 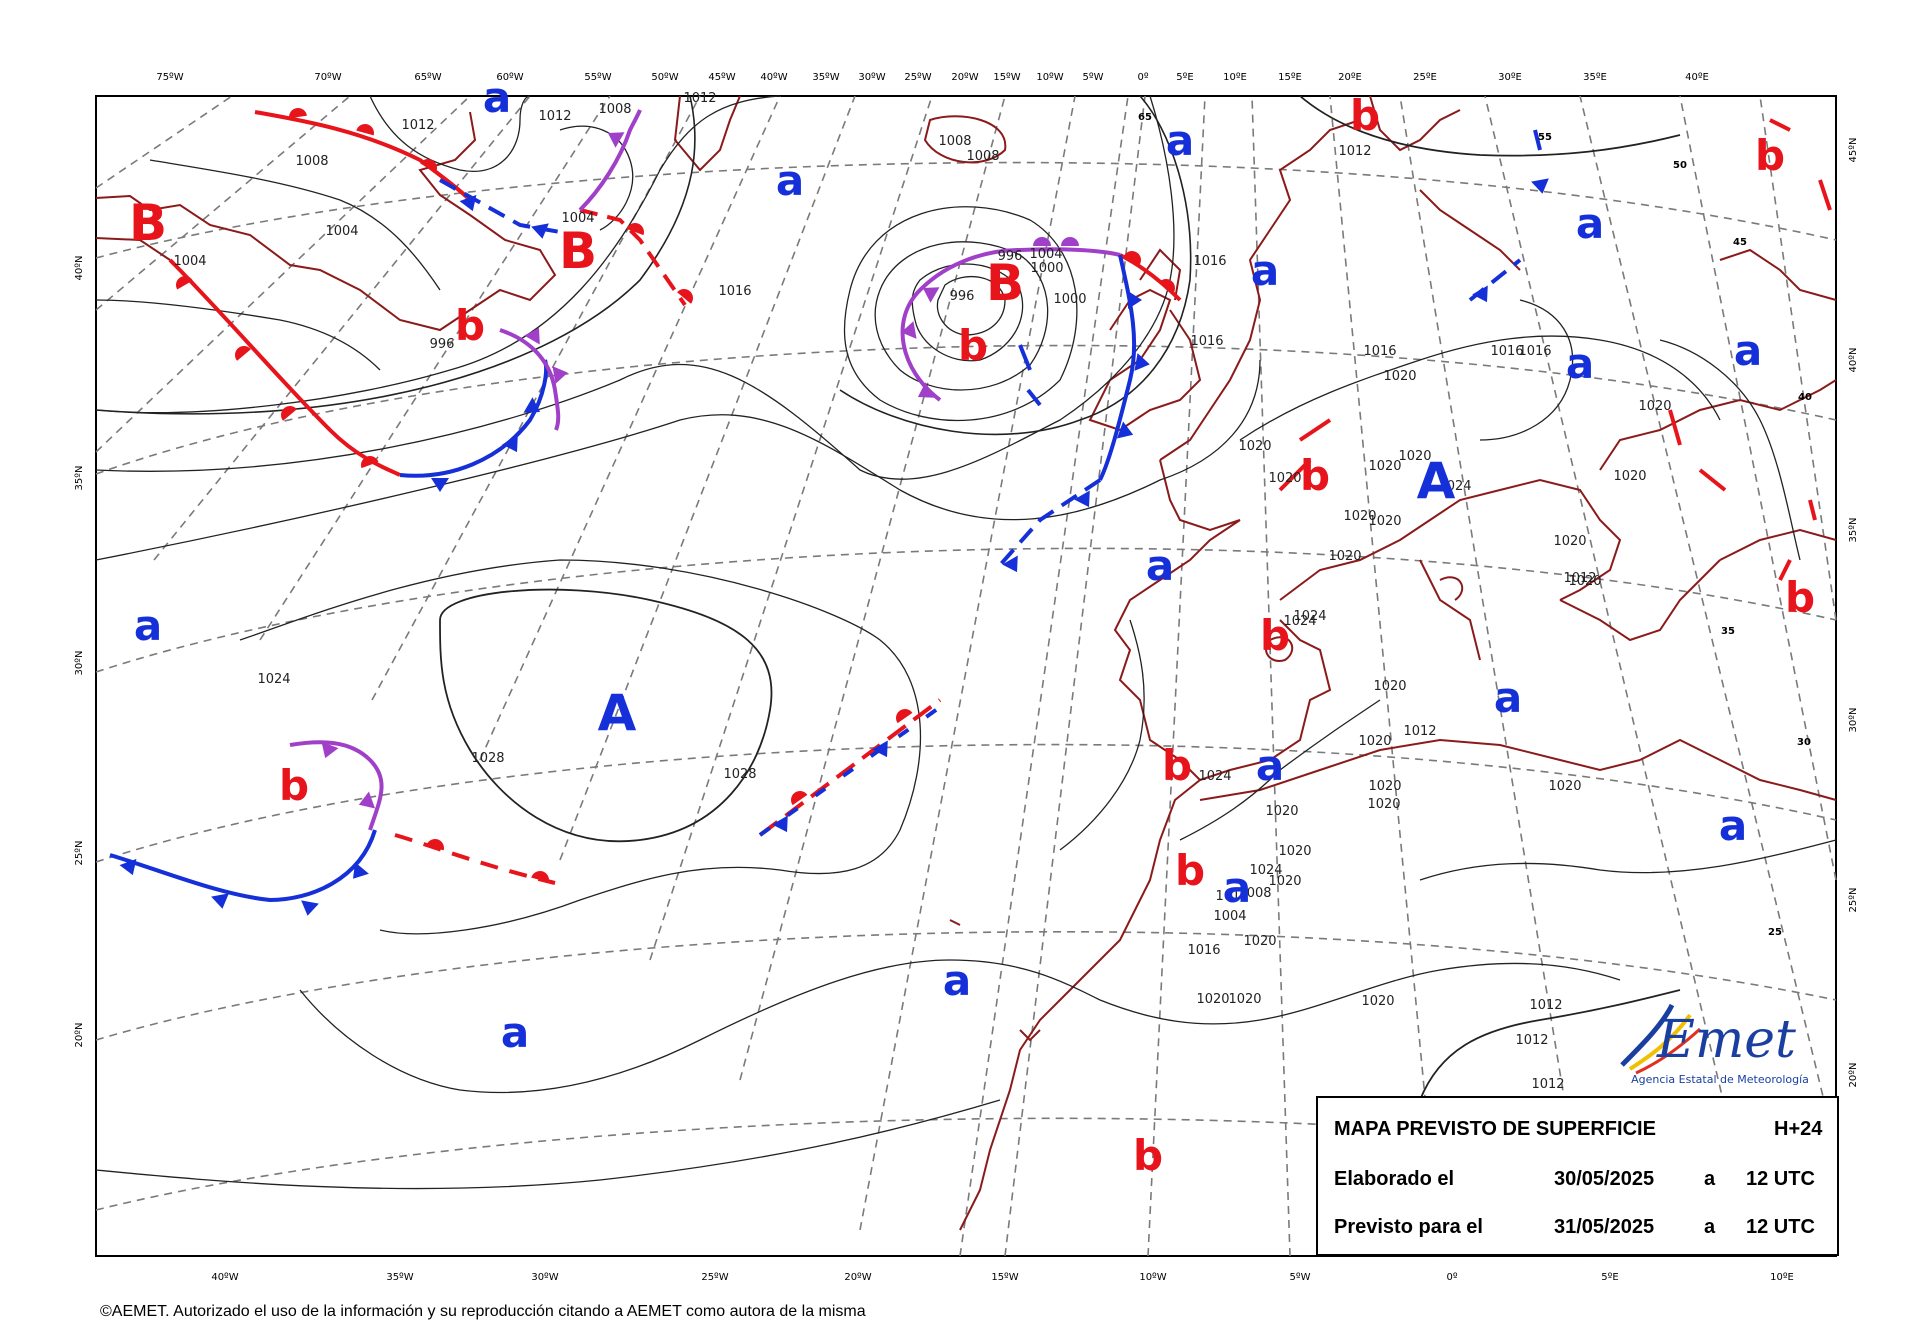 What do you see at coordinates (1740, 242) in the screenshot?
I see `inner-lat-mark: 45` at bounding box center [1740, 242].